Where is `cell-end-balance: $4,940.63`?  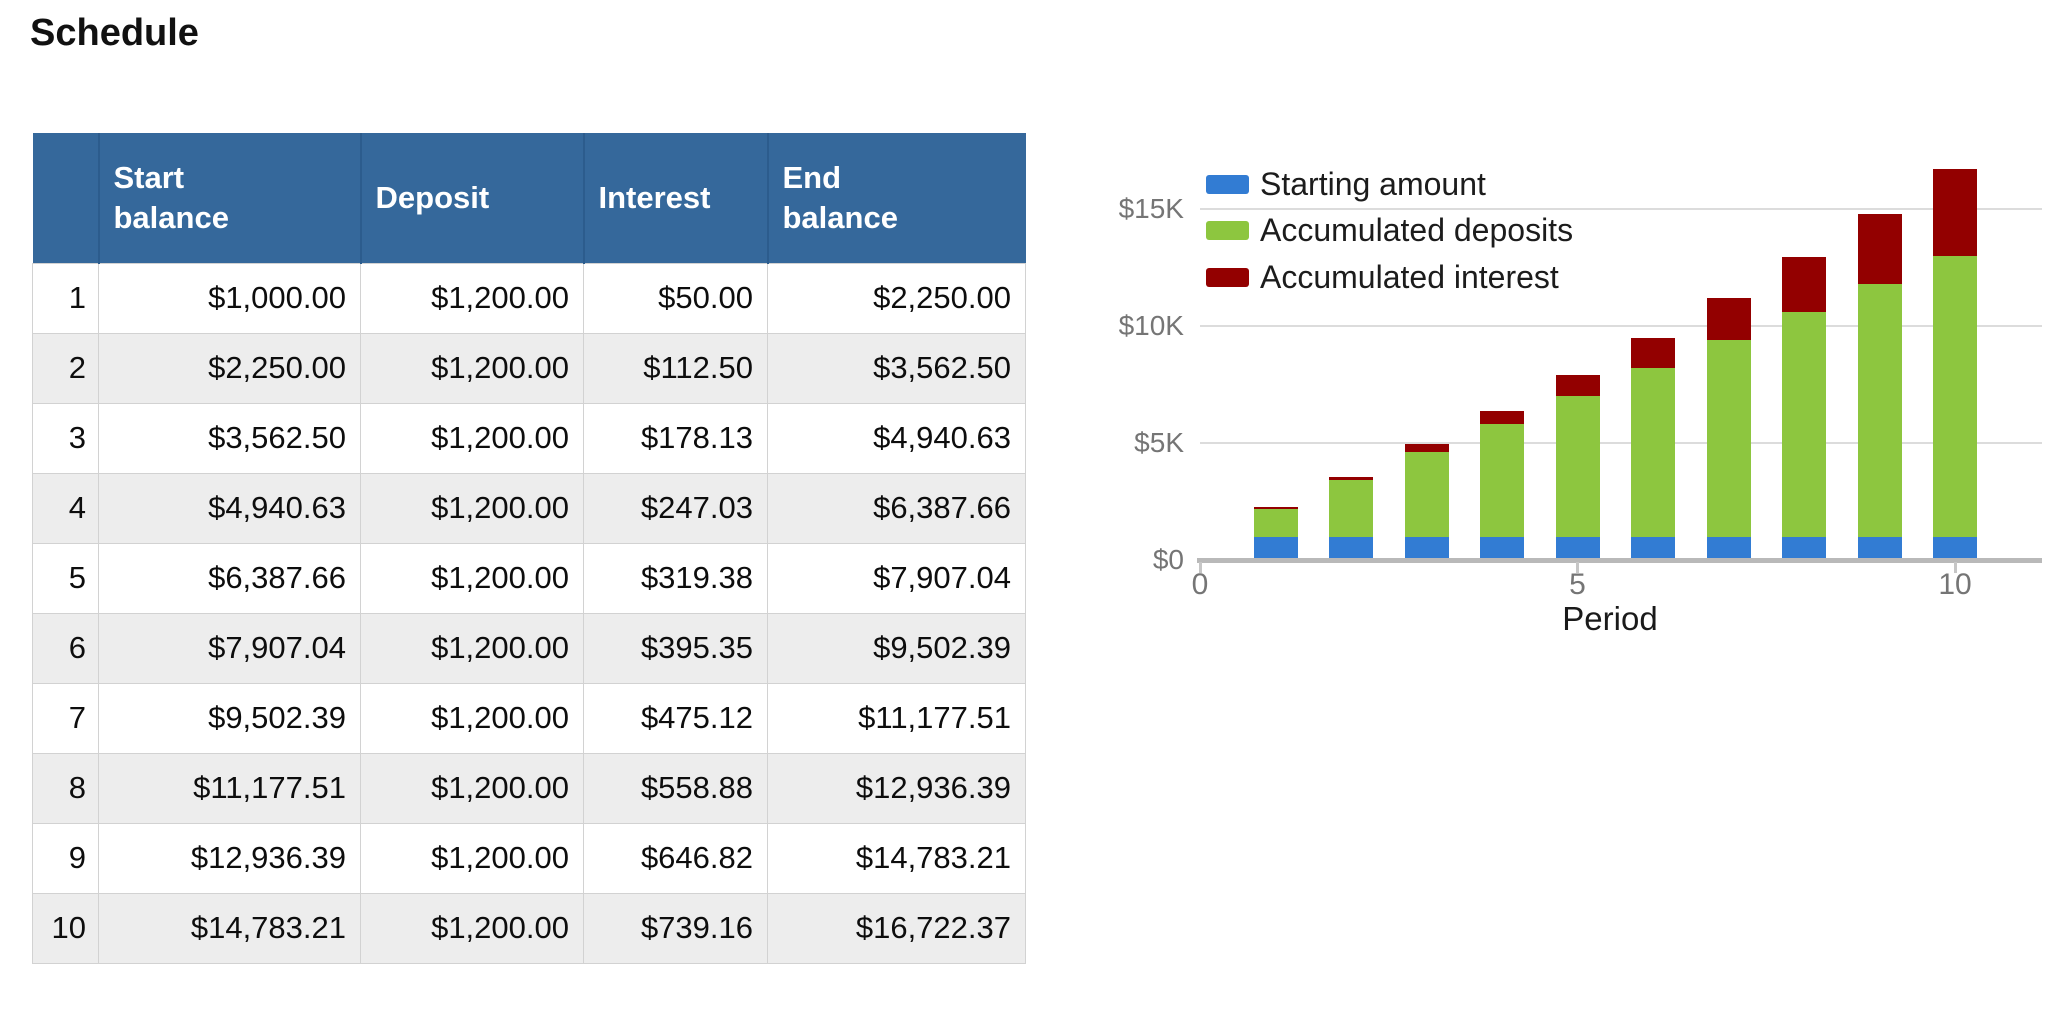
cell-end-balance: $4,940.63 is located at coordinates (896, 438).